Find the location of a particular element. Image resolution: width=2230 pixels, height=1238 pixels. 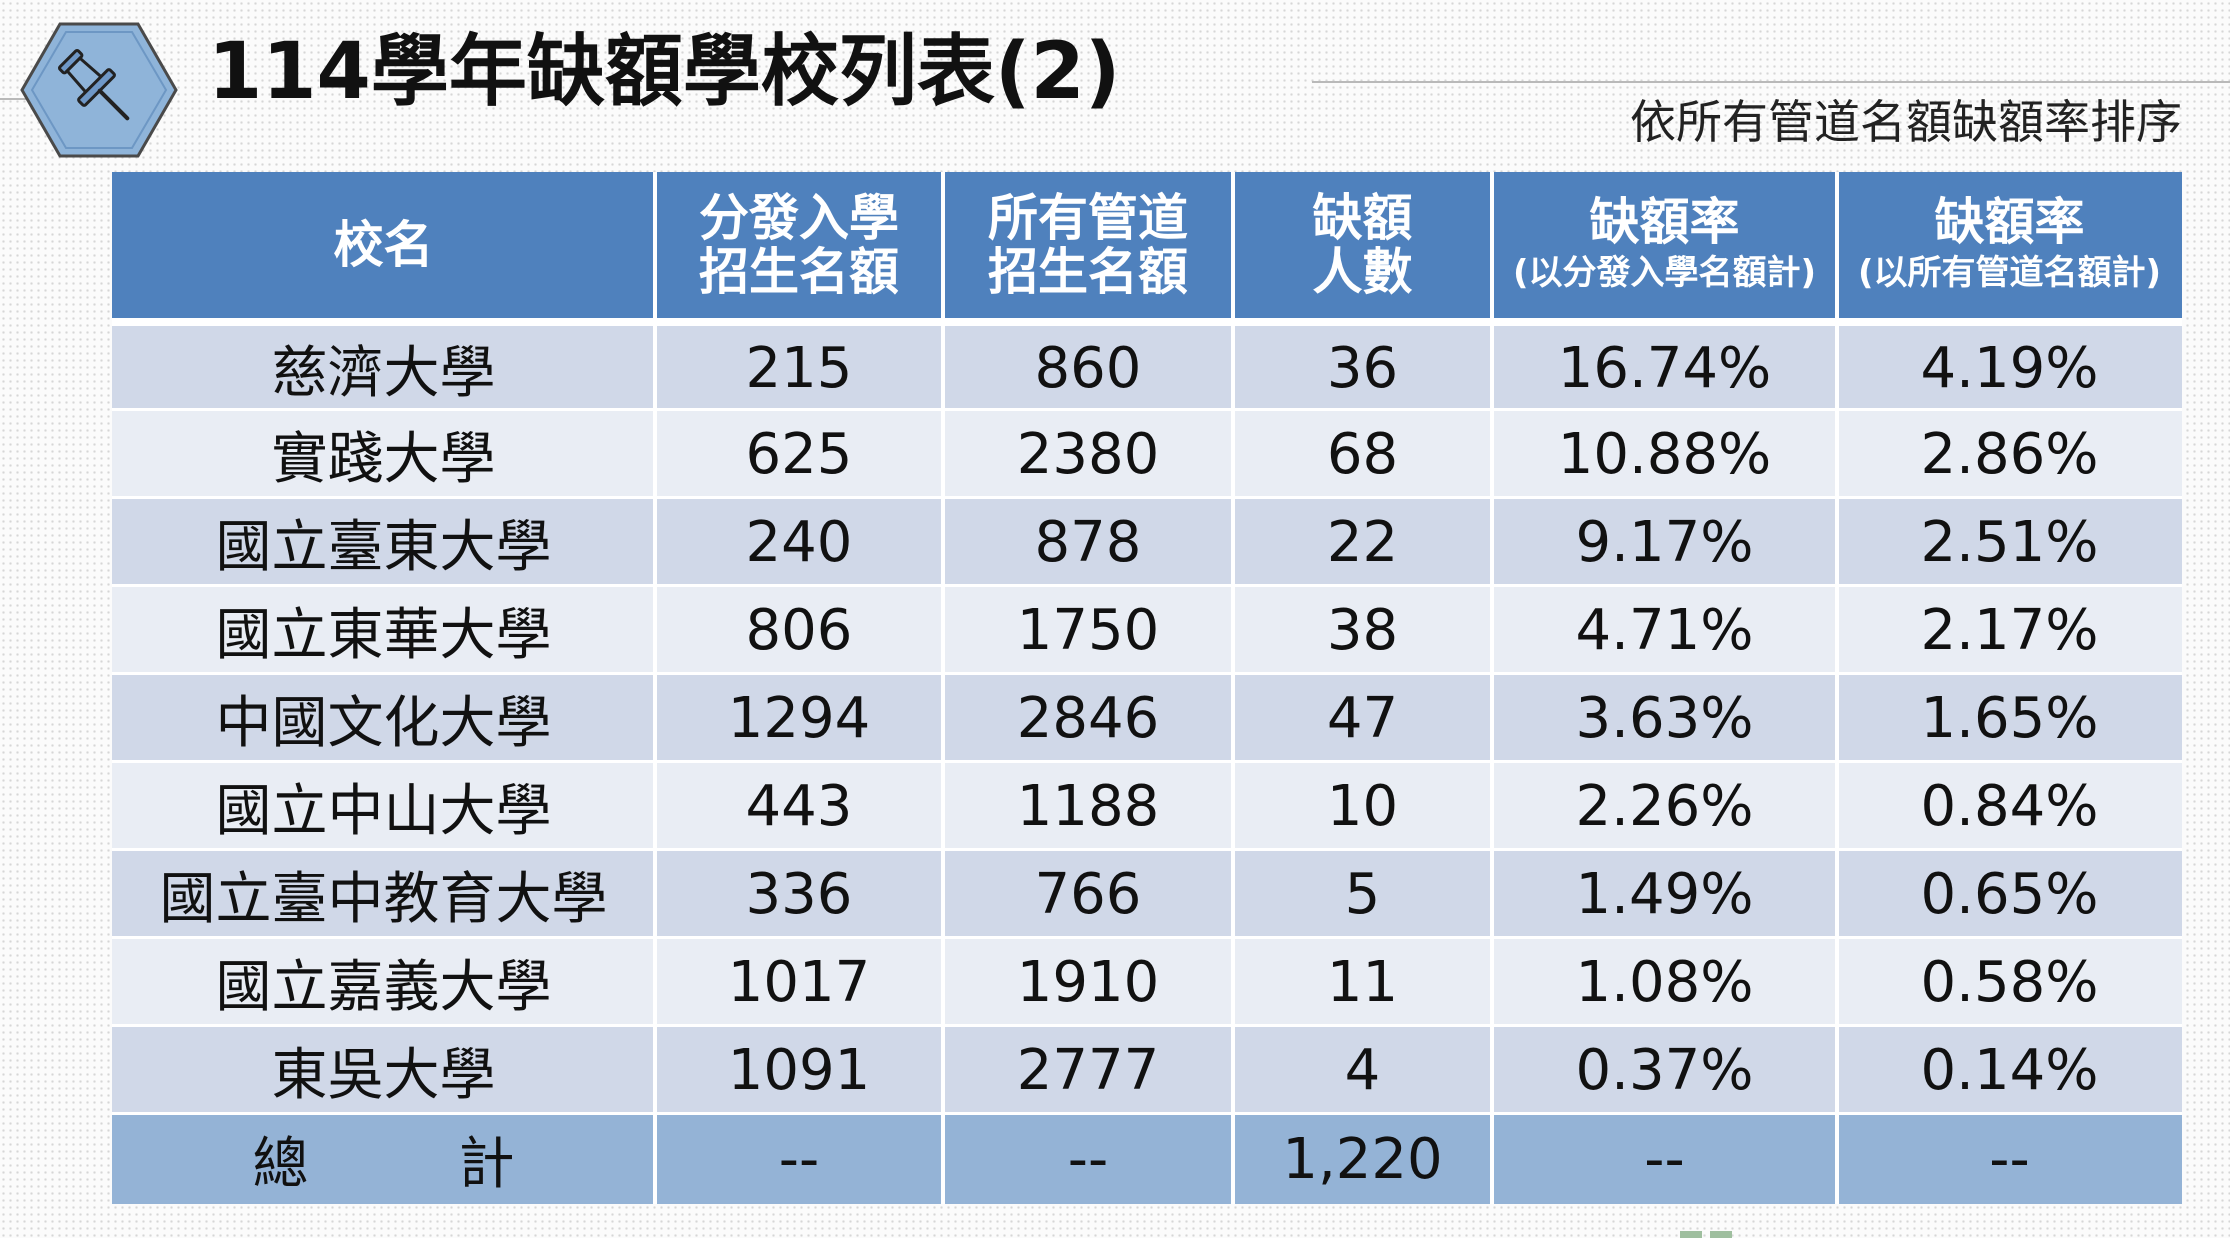

cell-rate-alloc: 16.74% is located at coordinates (1664, 368).